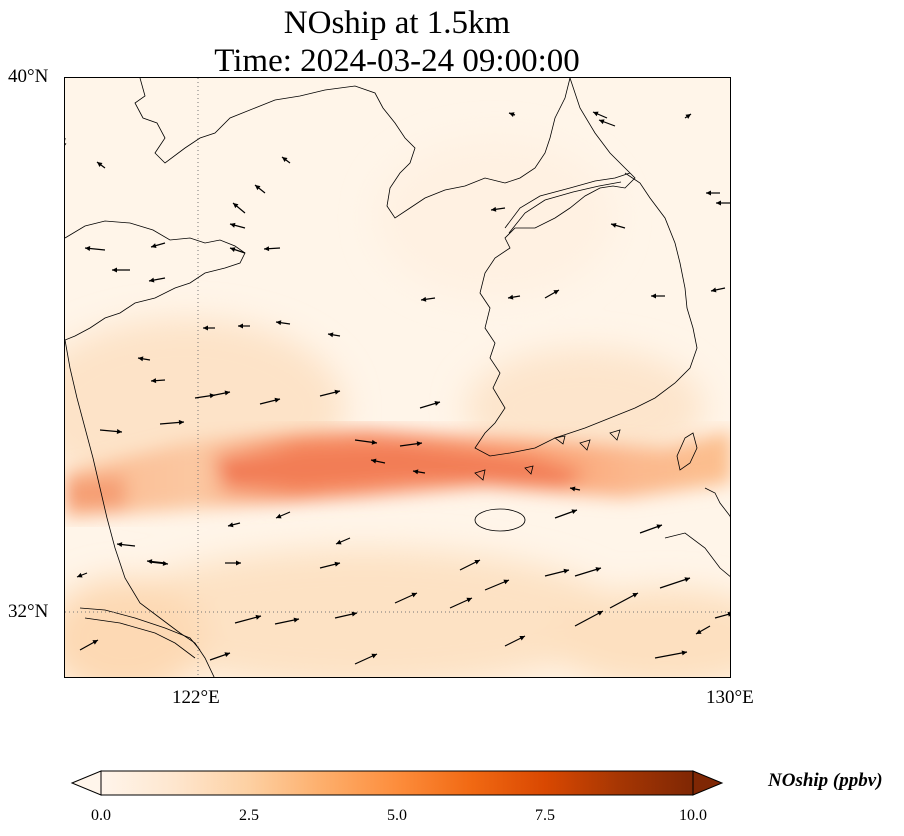 The image size is (904, 836). I want to click on colorbar-label: NOship (ppbv), so click(825, 780).